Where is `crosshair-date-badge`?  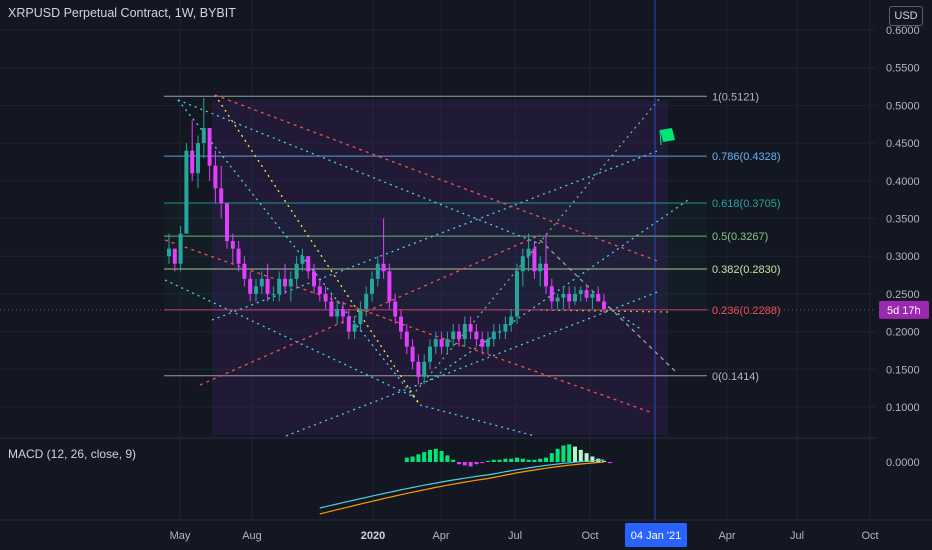 crosshair-date-badge is located at coordinates (656, 535).